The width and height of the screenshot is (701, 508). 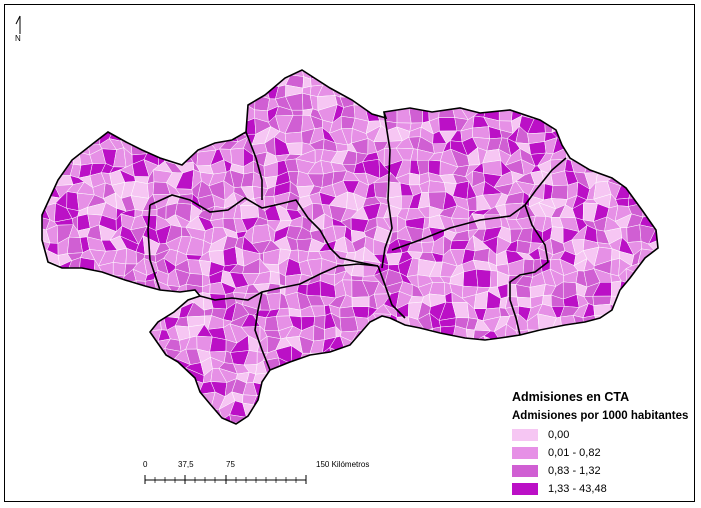 I want to click on legend-subtitle: Admisiones por 1000 habitantes, so click(x=600, y=416).